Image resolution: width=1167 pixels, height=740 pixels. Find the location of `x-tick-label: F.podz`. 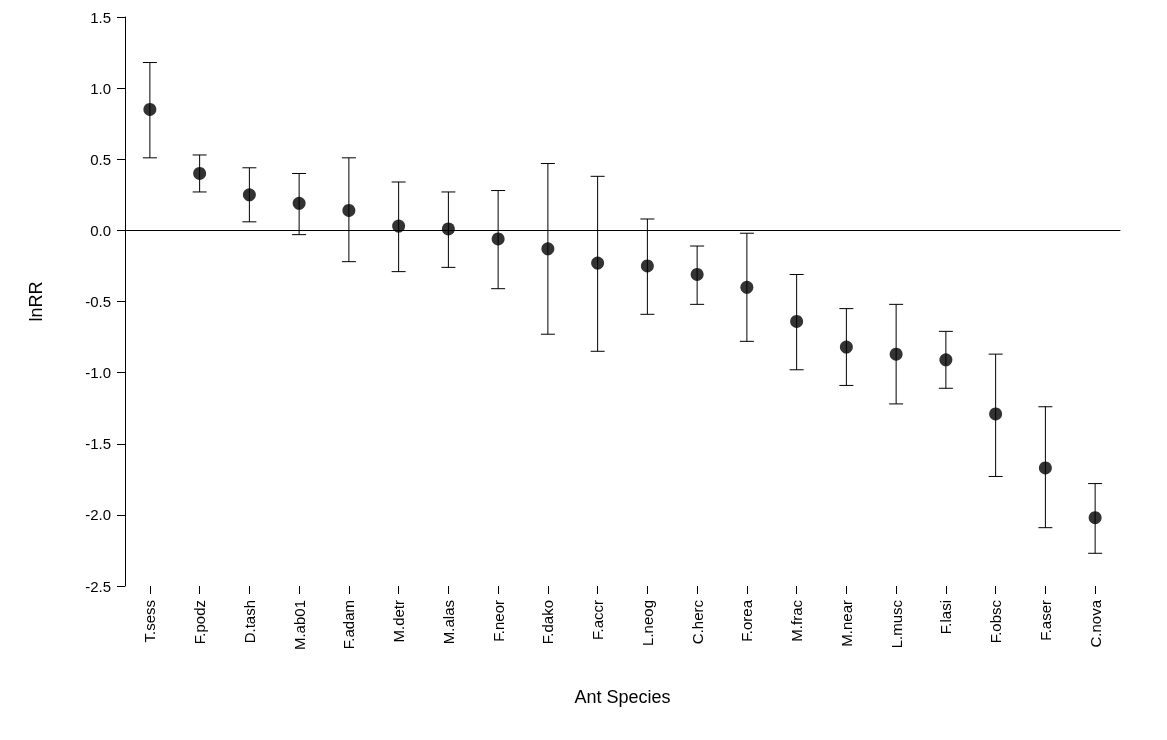

x-tick-label: F.podz is located at coordinates (200, 622).